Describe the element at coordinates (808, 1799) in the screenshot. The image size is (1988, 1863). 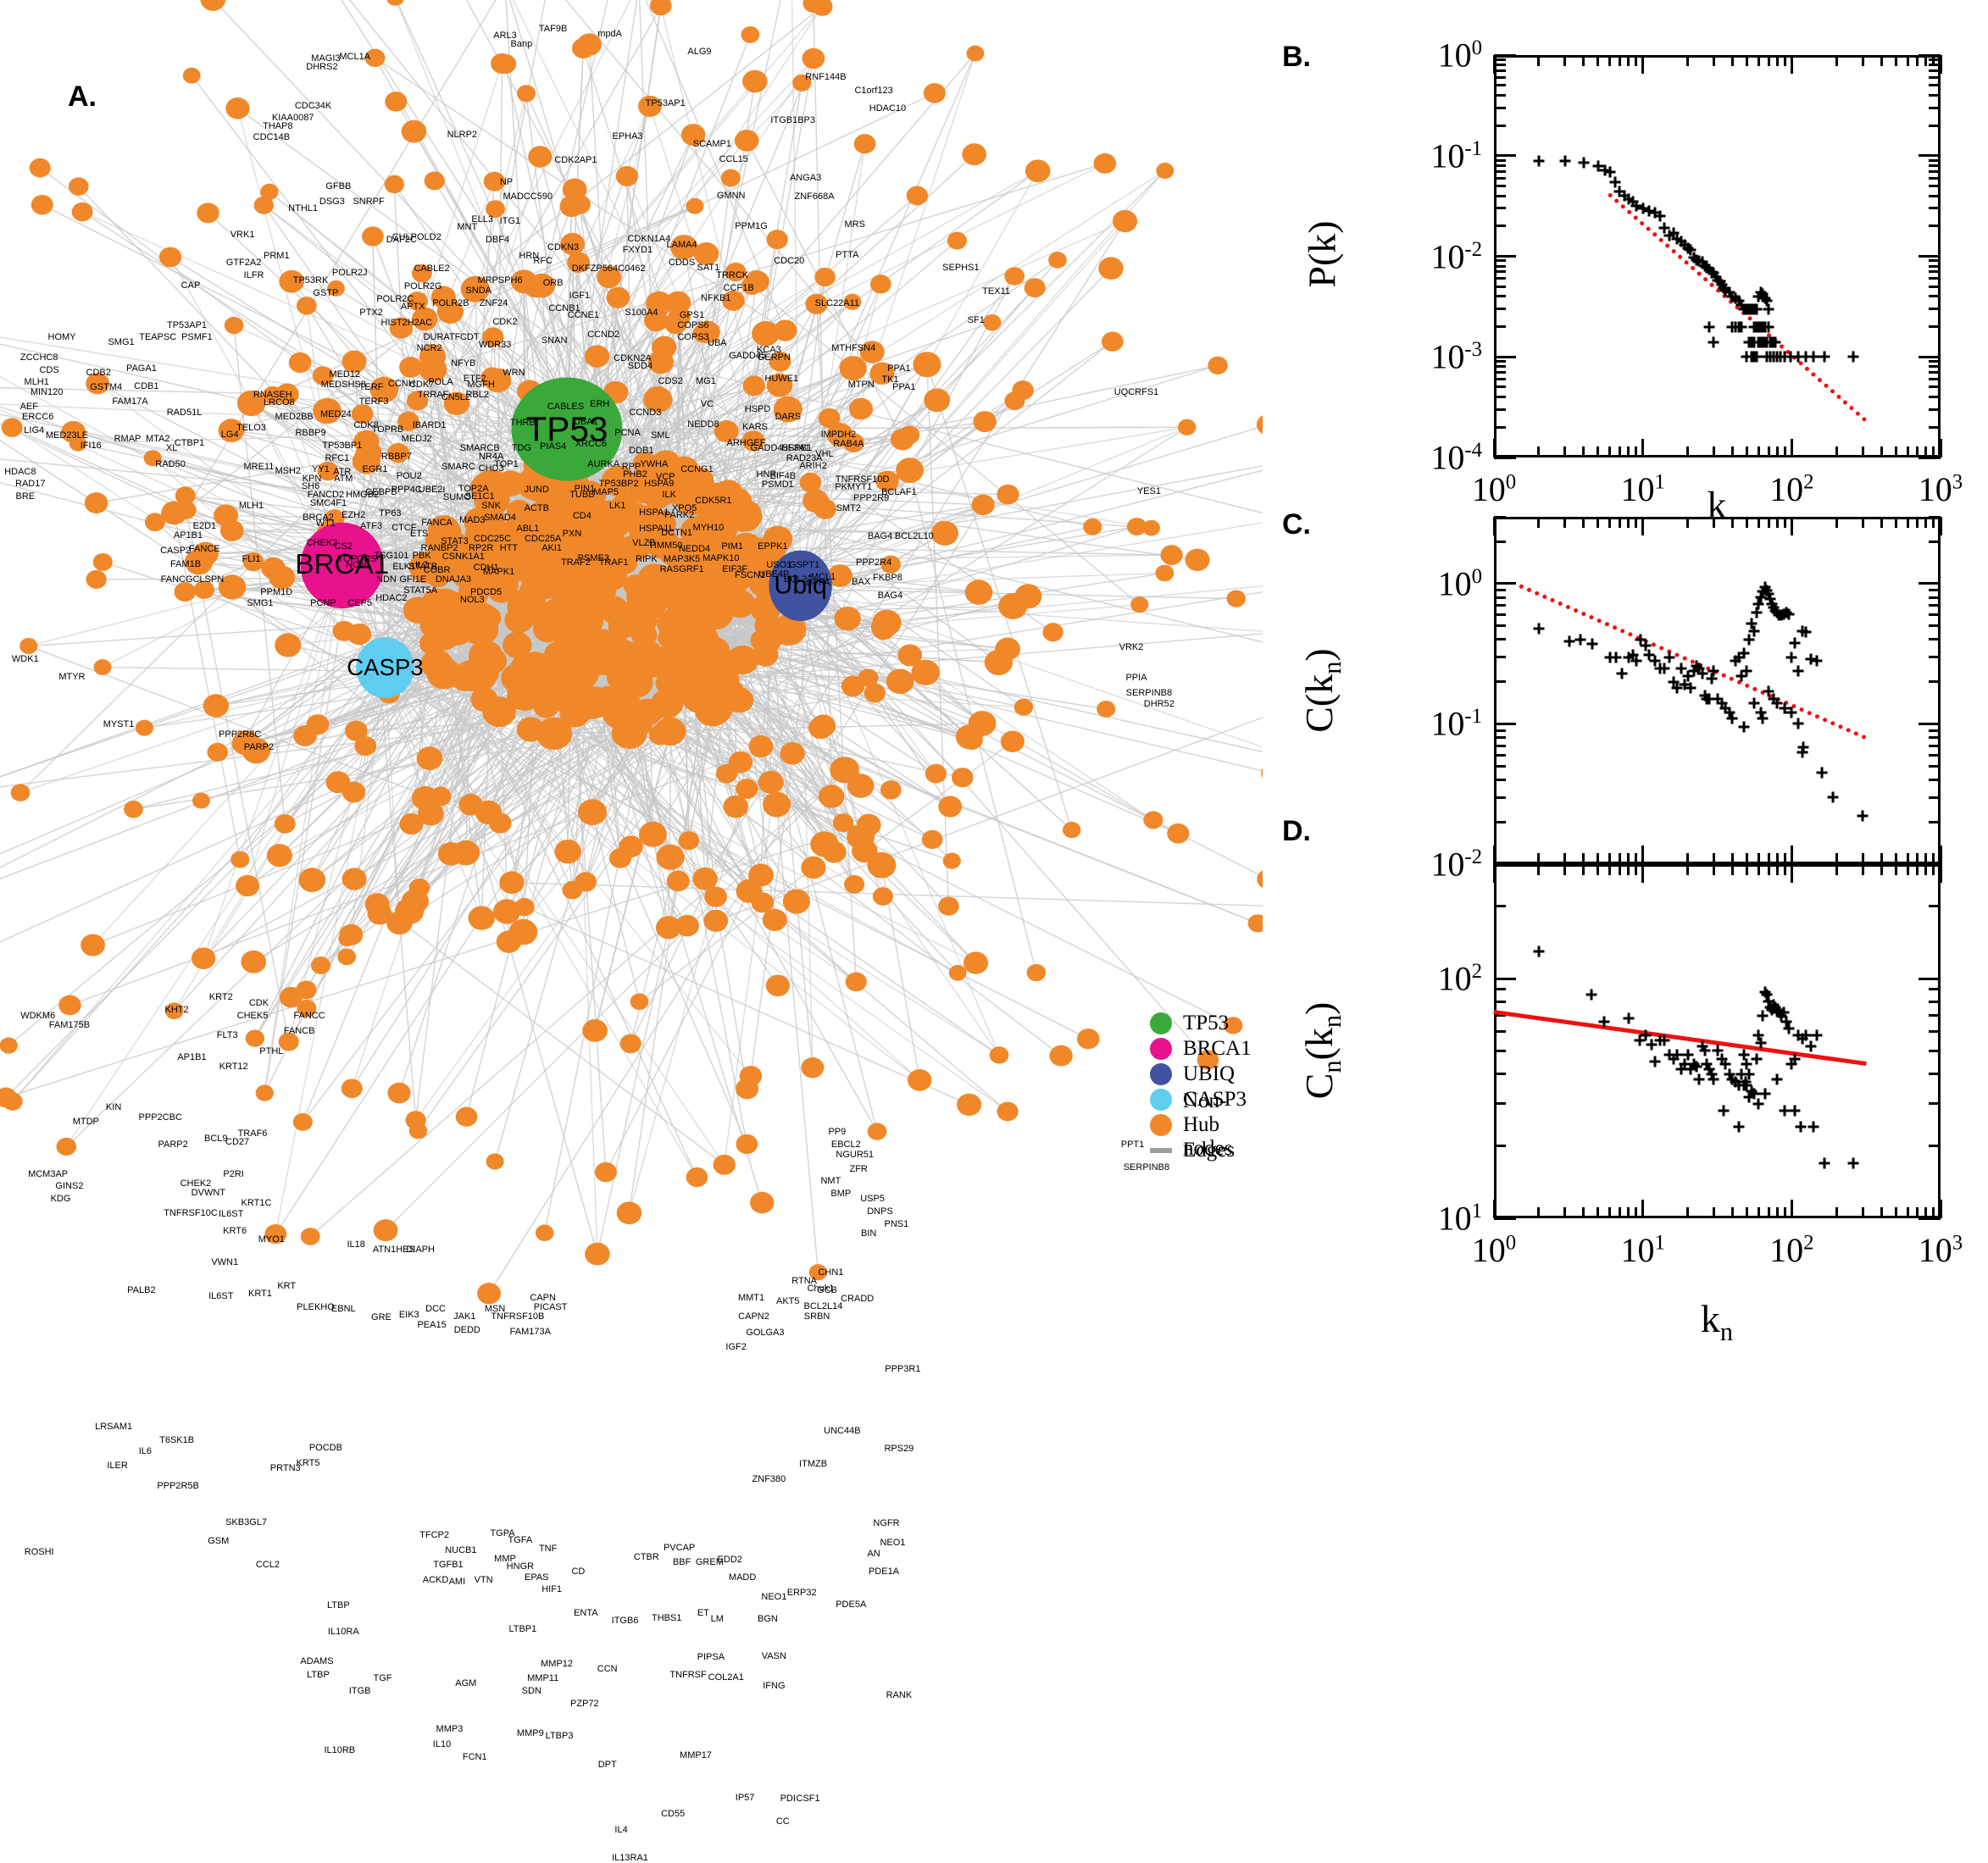
I see `gene-node-label: CSF1` at that location.